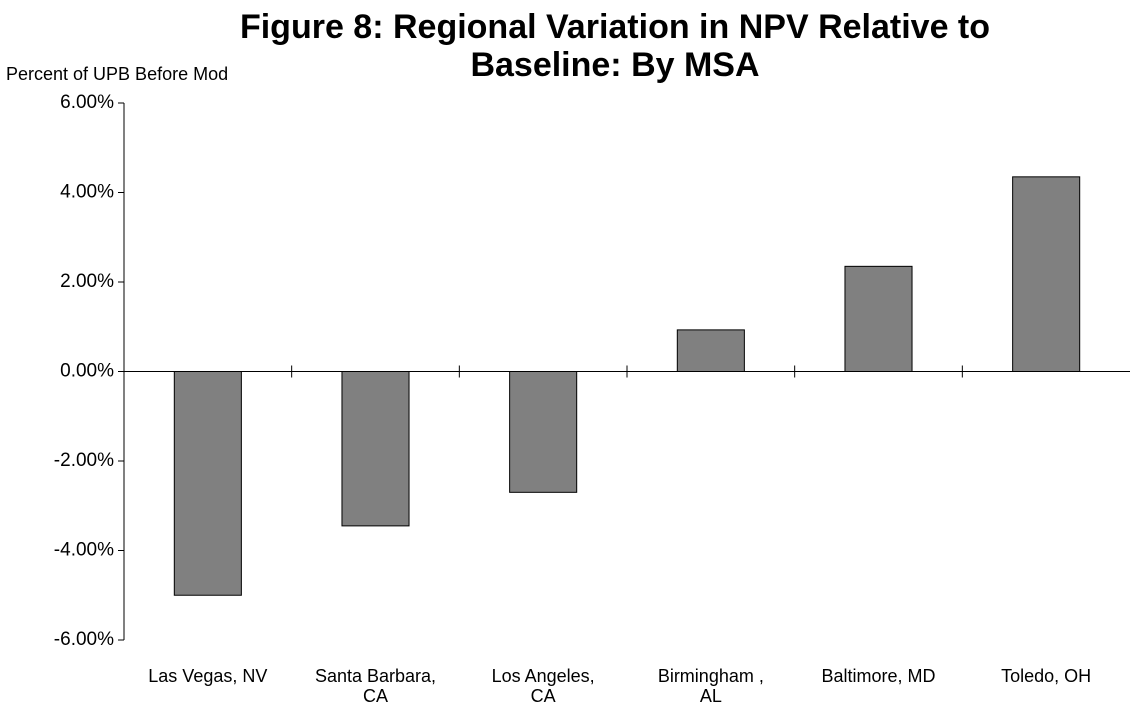  I want to click on y-tick-label: -6.00%, so click(84, 639).